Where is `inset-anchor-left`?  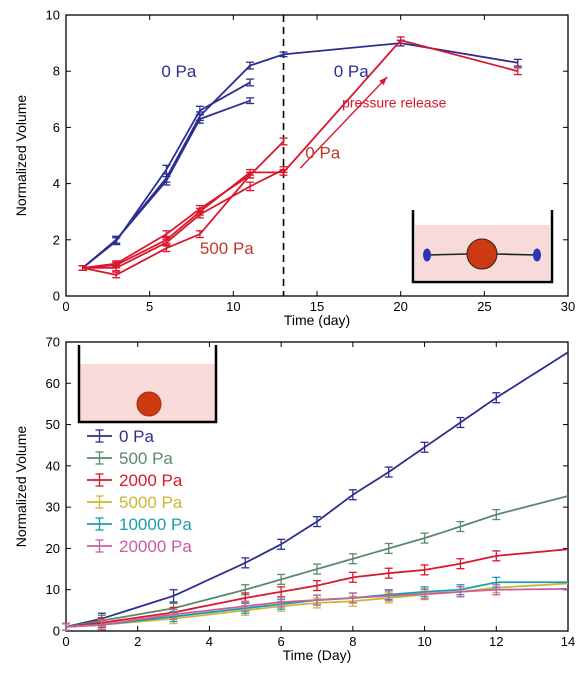
inset-anchor-left is located at coordinates (427, 255).